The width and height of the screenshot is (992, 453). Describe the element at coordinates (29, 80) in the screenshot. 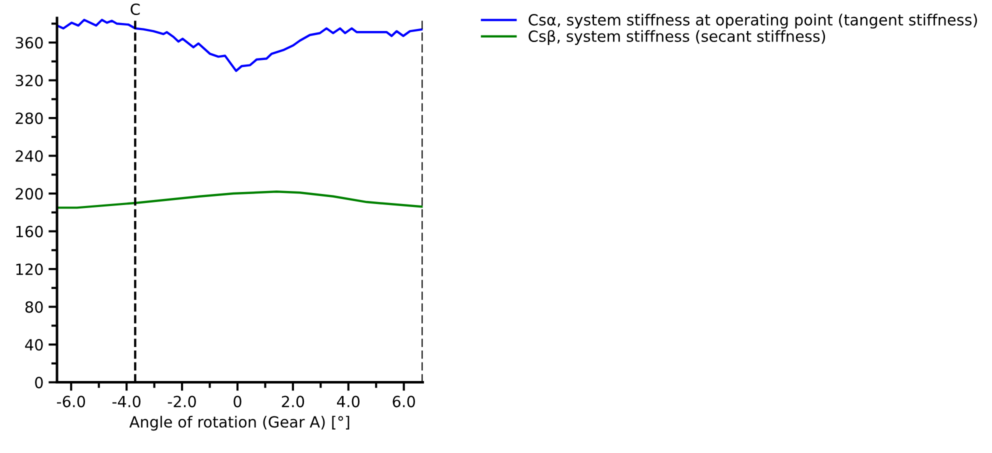

I see `y-tick-label: 320` at that location.